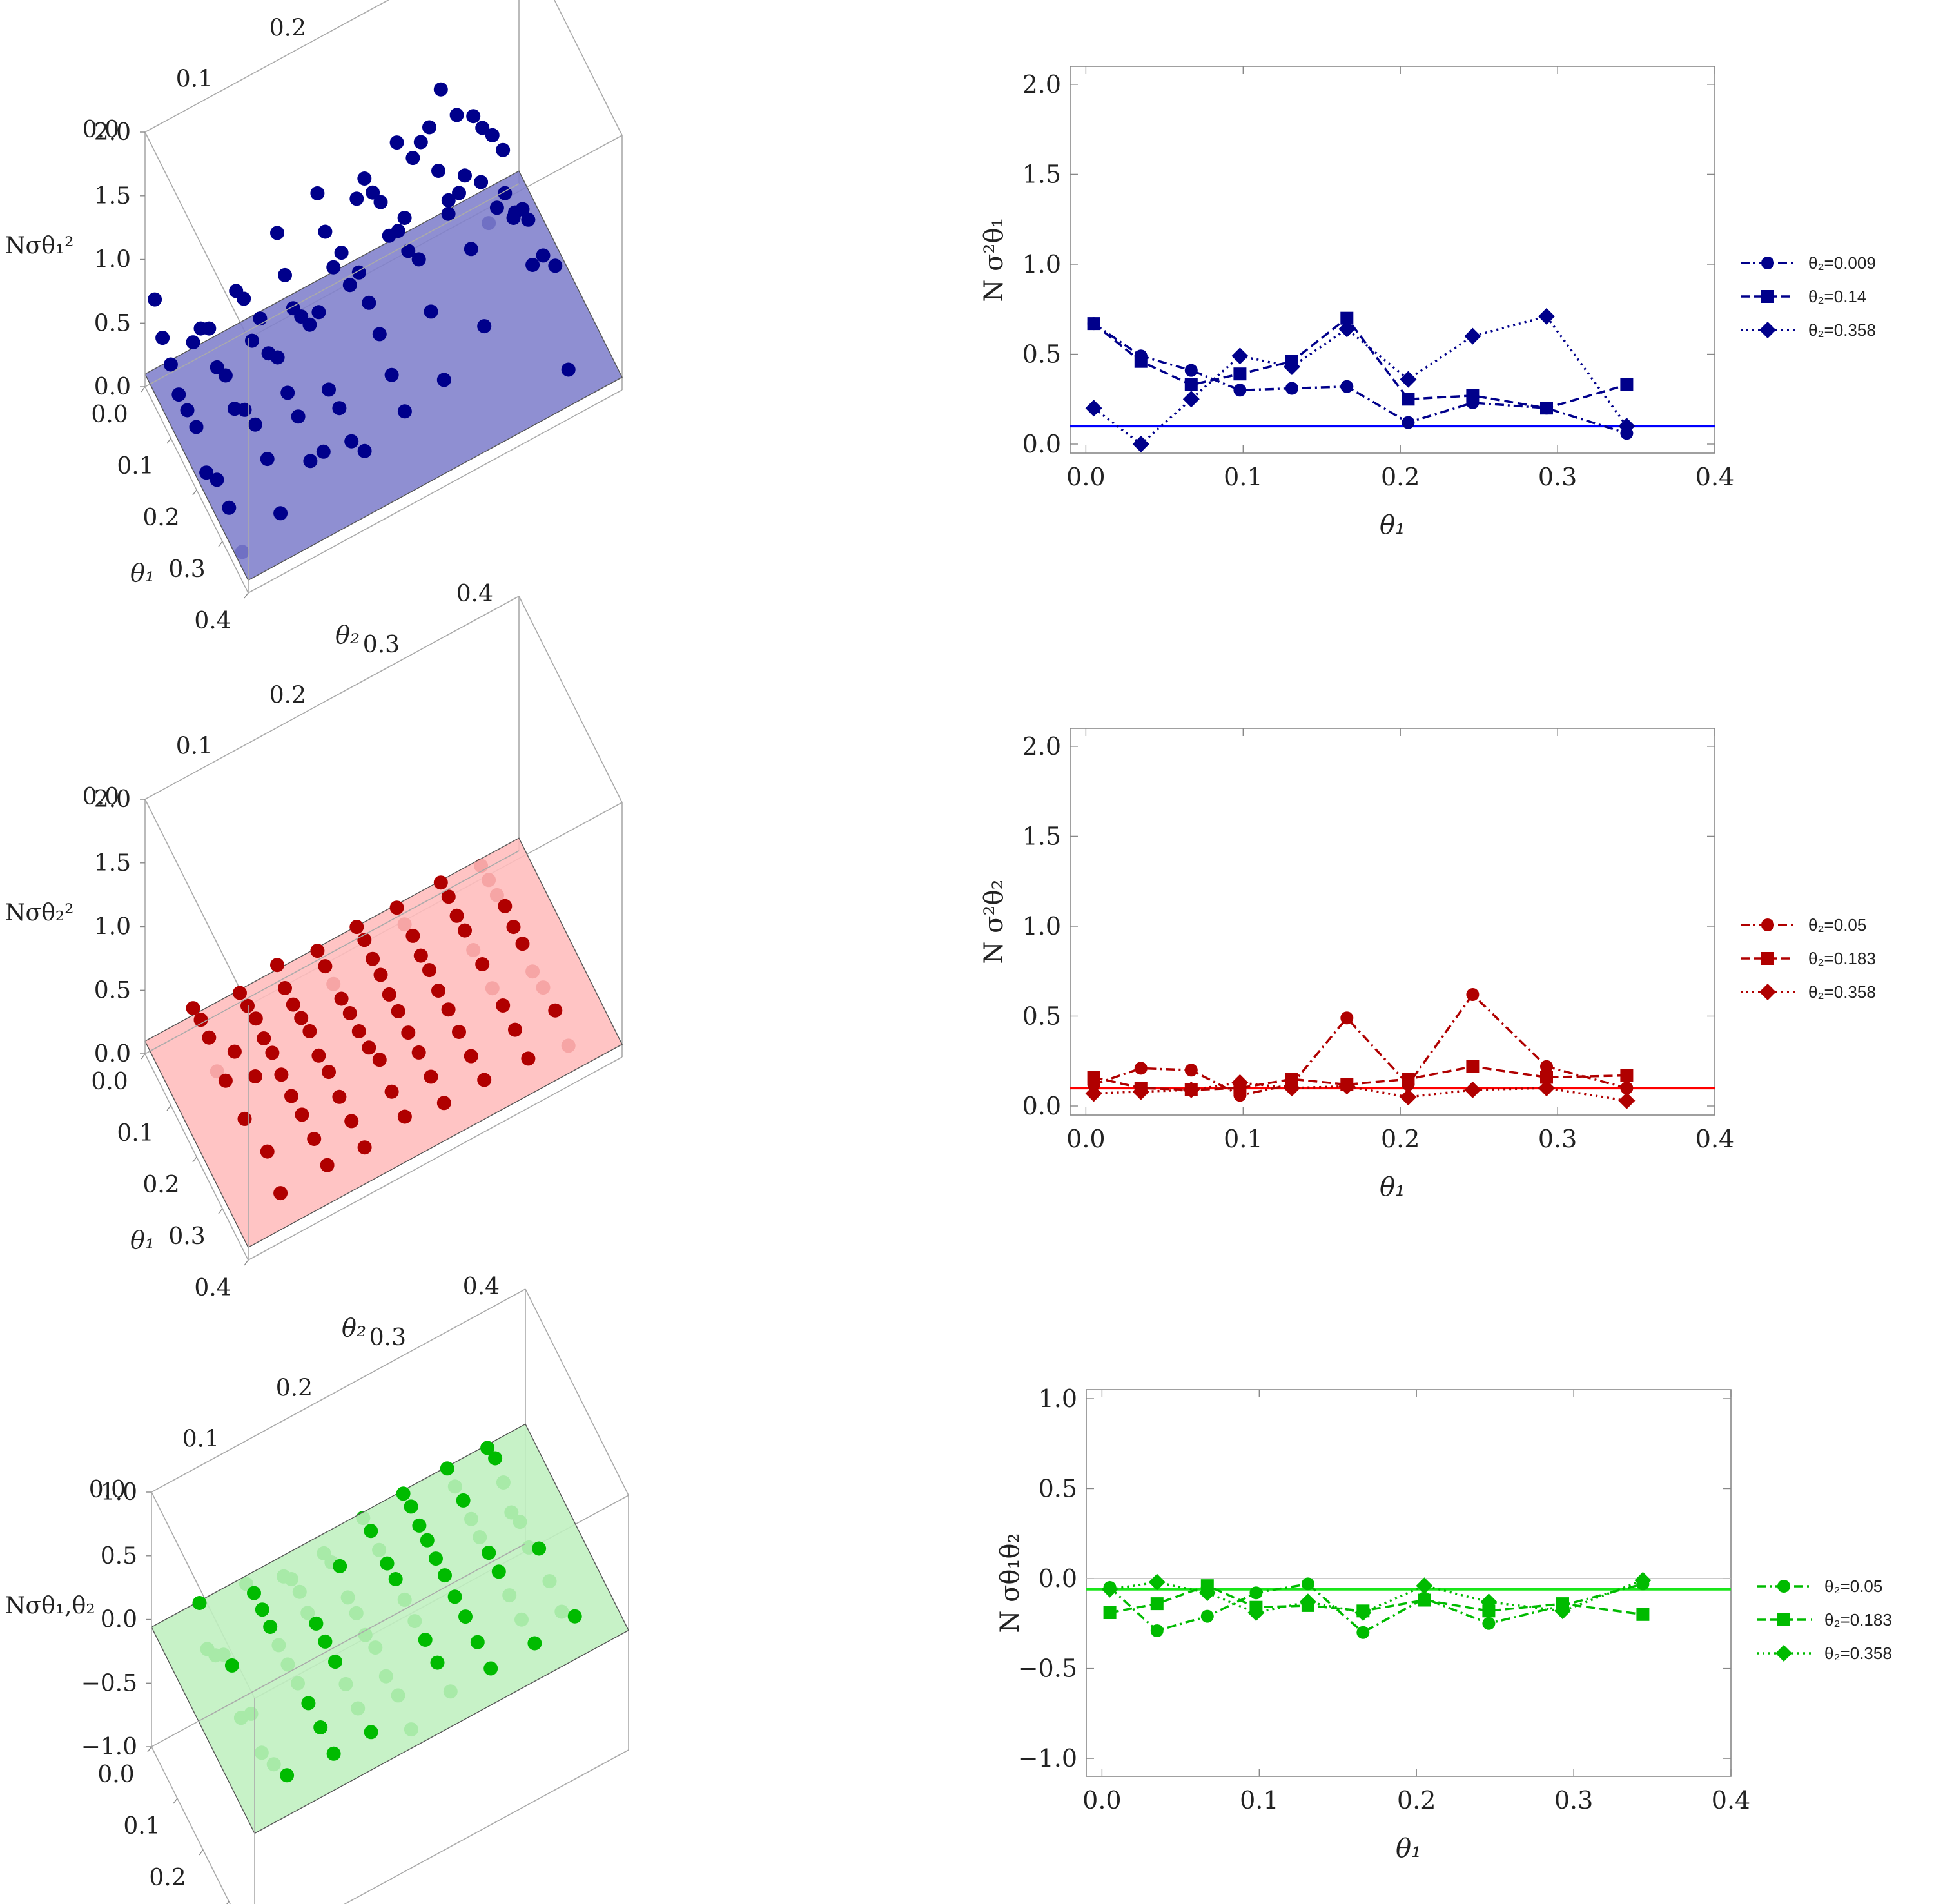 The image size is (1934, 1904). Describe the element at coordinates (994, 259) in the screenshot. I see `y-axis-label: N σ²θ₁` at that location.